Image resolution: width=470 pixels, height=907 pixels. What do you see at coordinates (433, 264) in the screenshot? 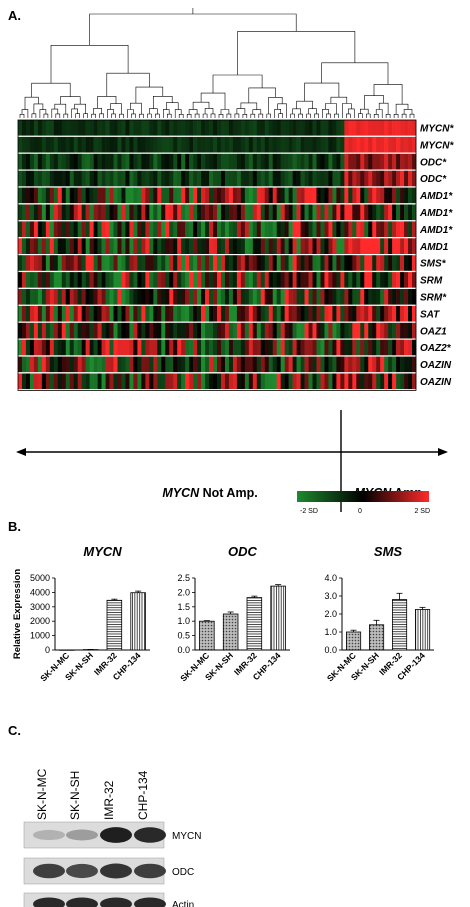
I see `gene-label: SMS*` at bounding box center [433, 264].